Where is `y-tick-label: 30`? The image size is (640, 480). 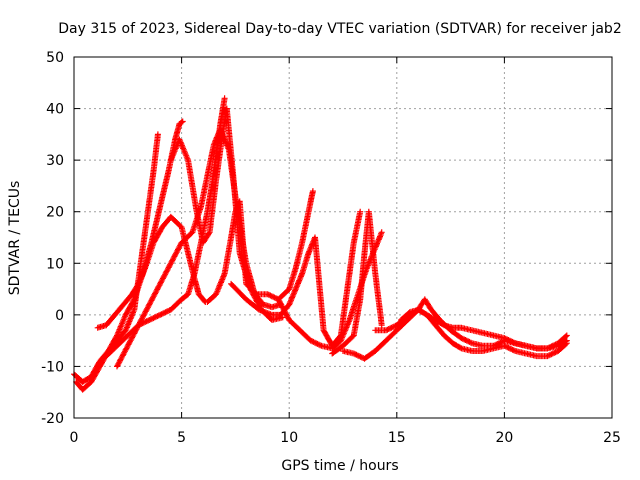 y-tick-label: 30 is located at coordinates (55, 161).